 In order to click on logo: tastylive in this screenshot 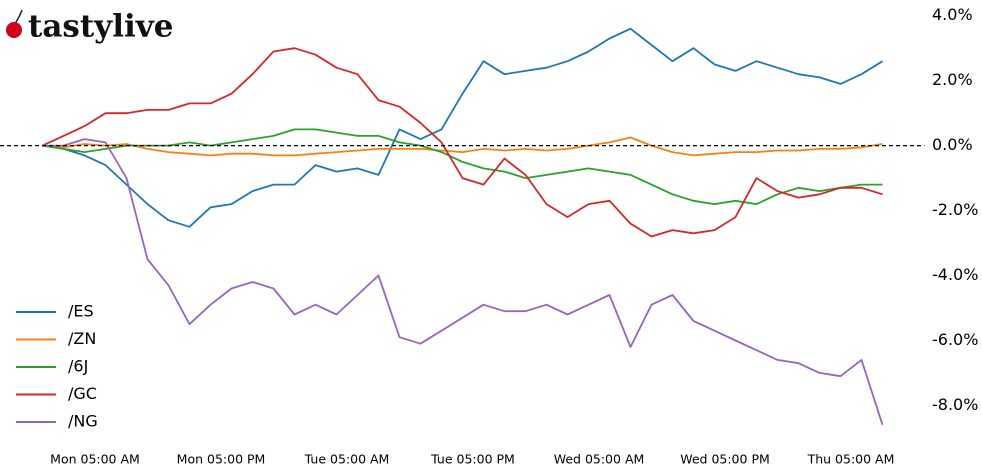, I will do `click(89, 27)`.